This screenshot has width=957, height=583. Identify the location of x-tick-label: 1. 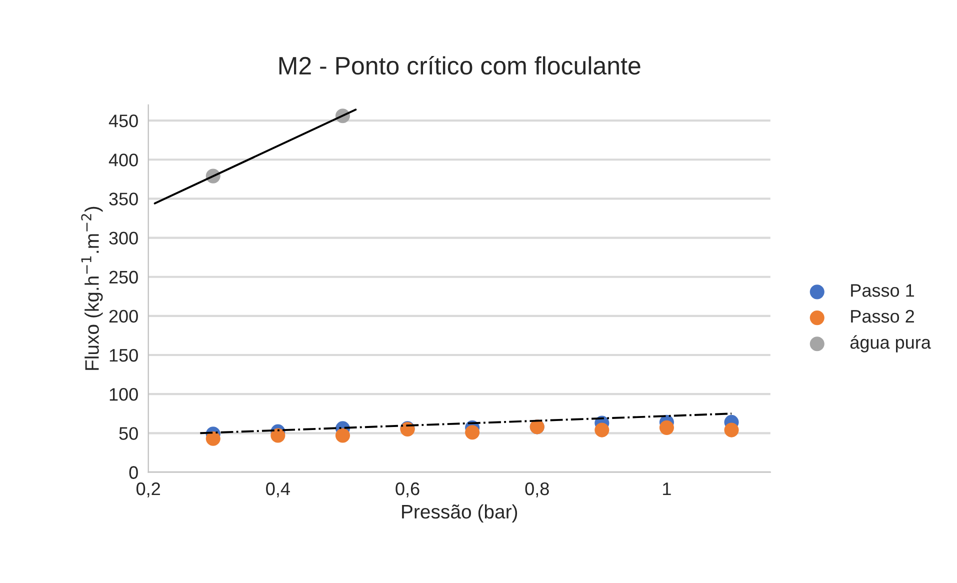
(667, 489).